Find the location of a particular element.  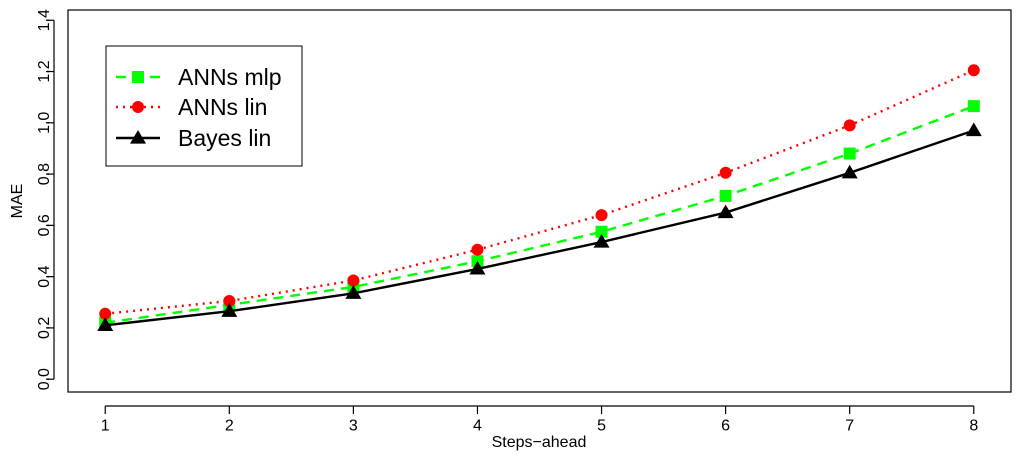

x-tick-label: 8 is located at coordinates (973, 425).